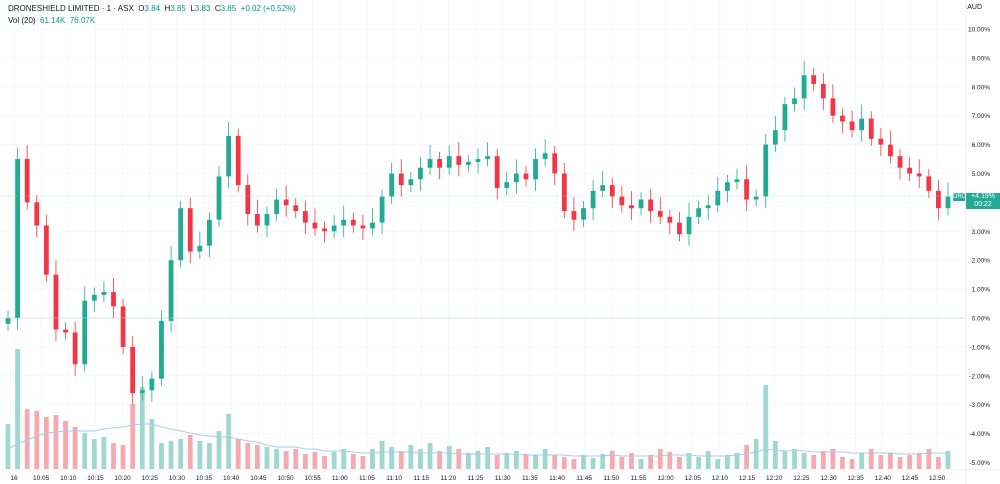 This screenshot has width=1000, height=484. I want to click on y-tick-label: 8.00%, so click(981, 87).